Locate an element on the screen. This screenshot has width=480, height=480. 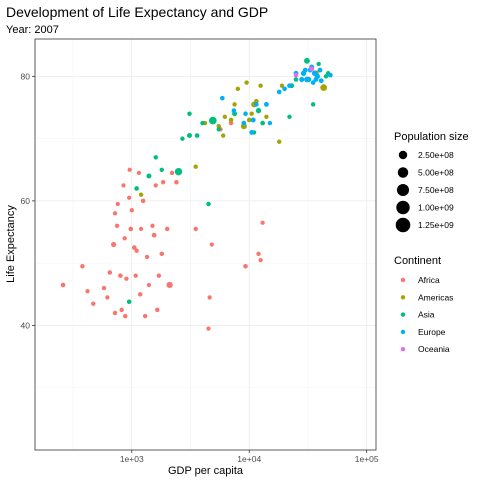
x-tick-label: 1e+05 is located at coordinates (367, 459).